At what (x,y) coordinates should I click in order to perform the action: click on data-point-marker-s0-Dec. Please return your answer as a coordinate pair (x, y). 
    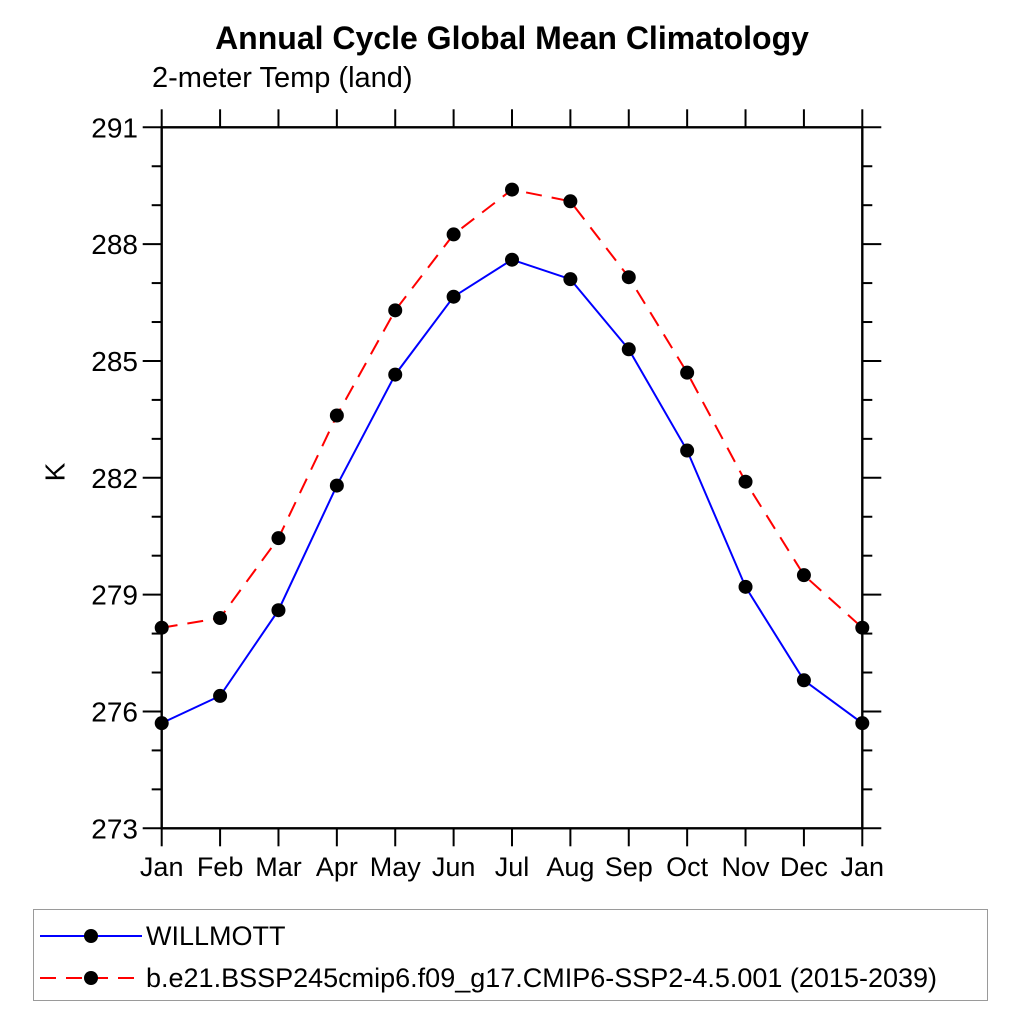
    Looking at the image, I should click on (803, 680).